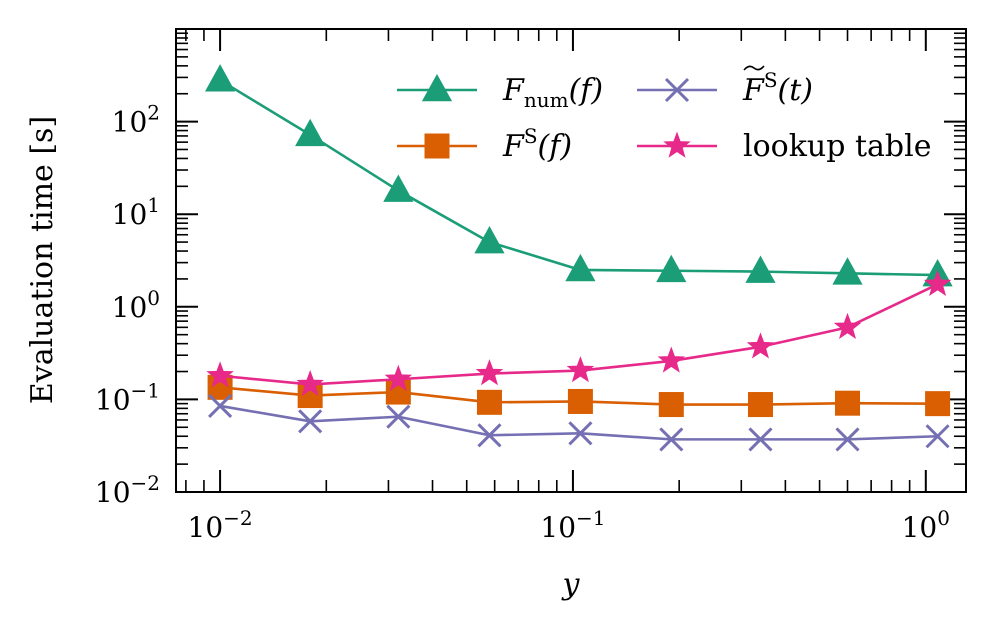 This screenshot has height=631, width=996. What do you see at coordinates (153, 205) in the screenshot?
I see `y-tick-exponent: 1` at bounding box center [153, 205].